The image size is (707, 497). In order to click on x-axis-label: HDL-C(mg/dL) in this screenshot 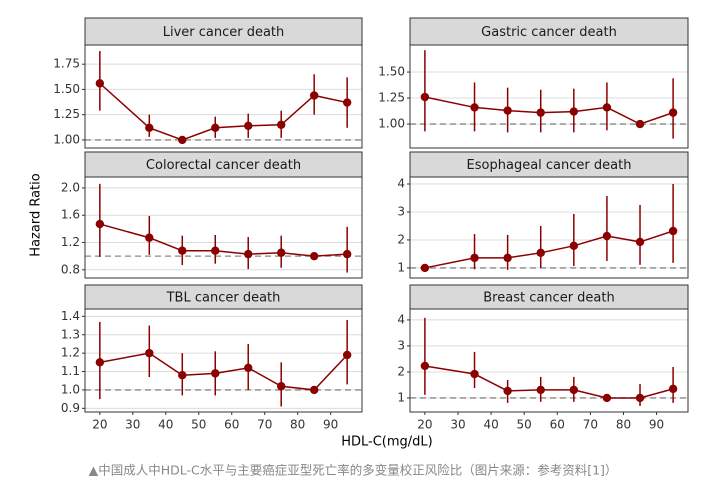, I will do `click(387, 442)`.